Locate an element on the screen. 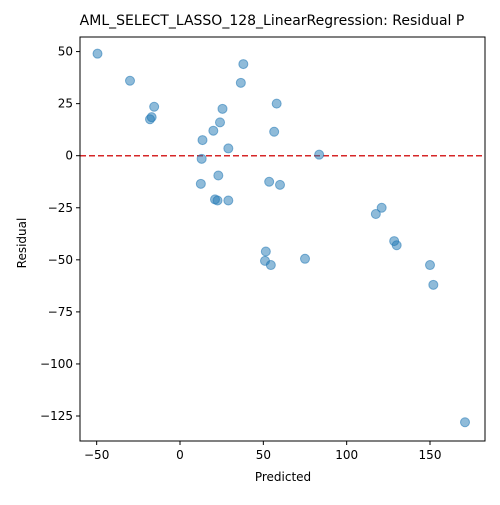 The height and width of the screenshot is (505, 500). y-tick-label: 0 is located at coordinates (69, 156).